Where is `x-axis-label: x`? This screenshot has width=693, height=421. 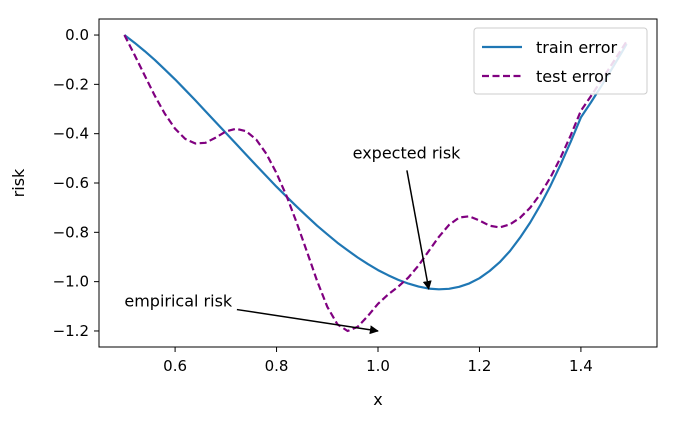
x-axis-label: x is located at coordinates (377, 399).